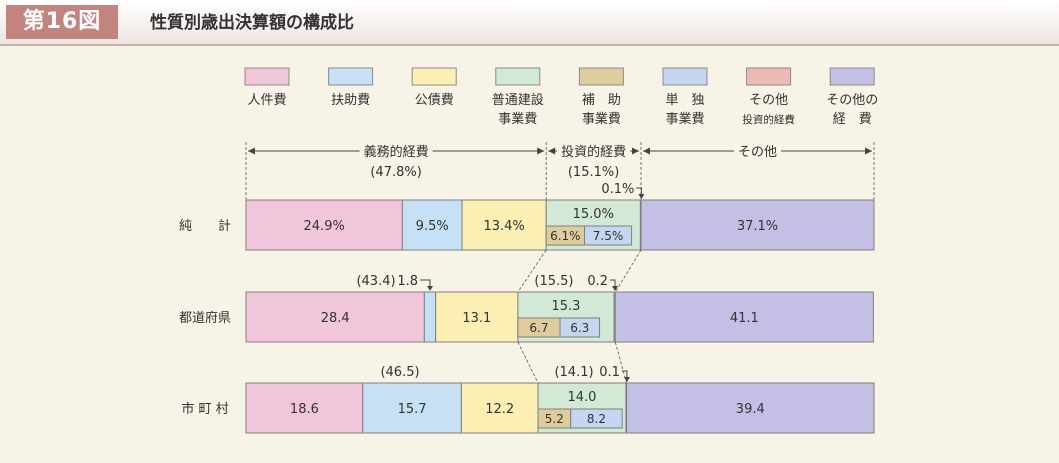 This screenshot has height=463, width=1059. I want to click on legend-label-sonota_toushi: その他, so click(768, 100).